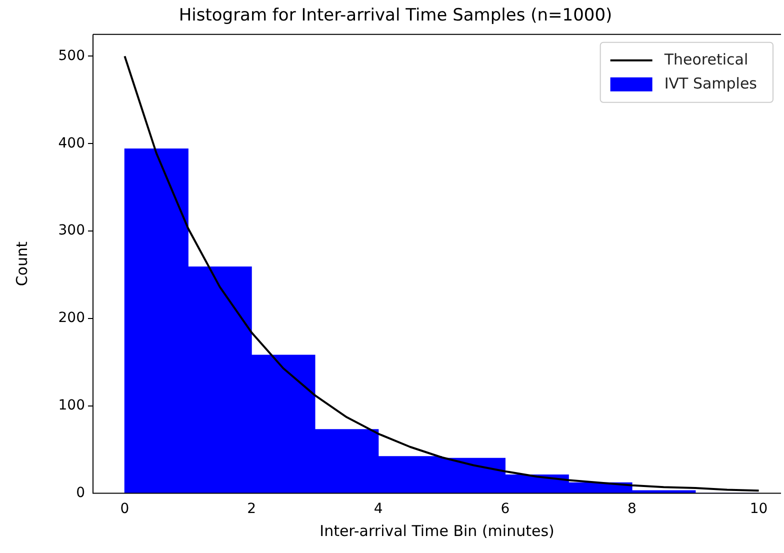 The height and width of the screenshot is (553, 784). I want to click on x-tick-label: 10, so click(759, 509).